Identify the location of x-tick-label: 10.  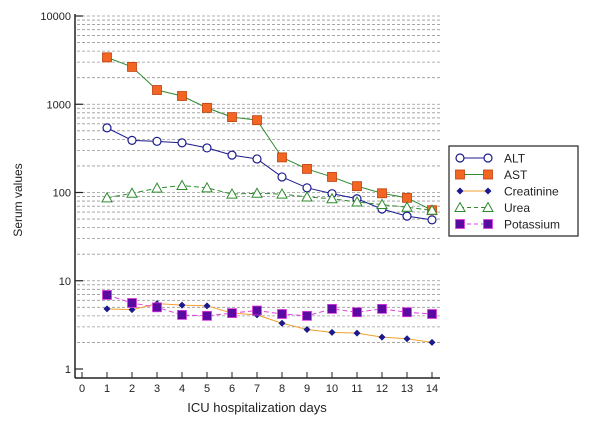
(332, 389).